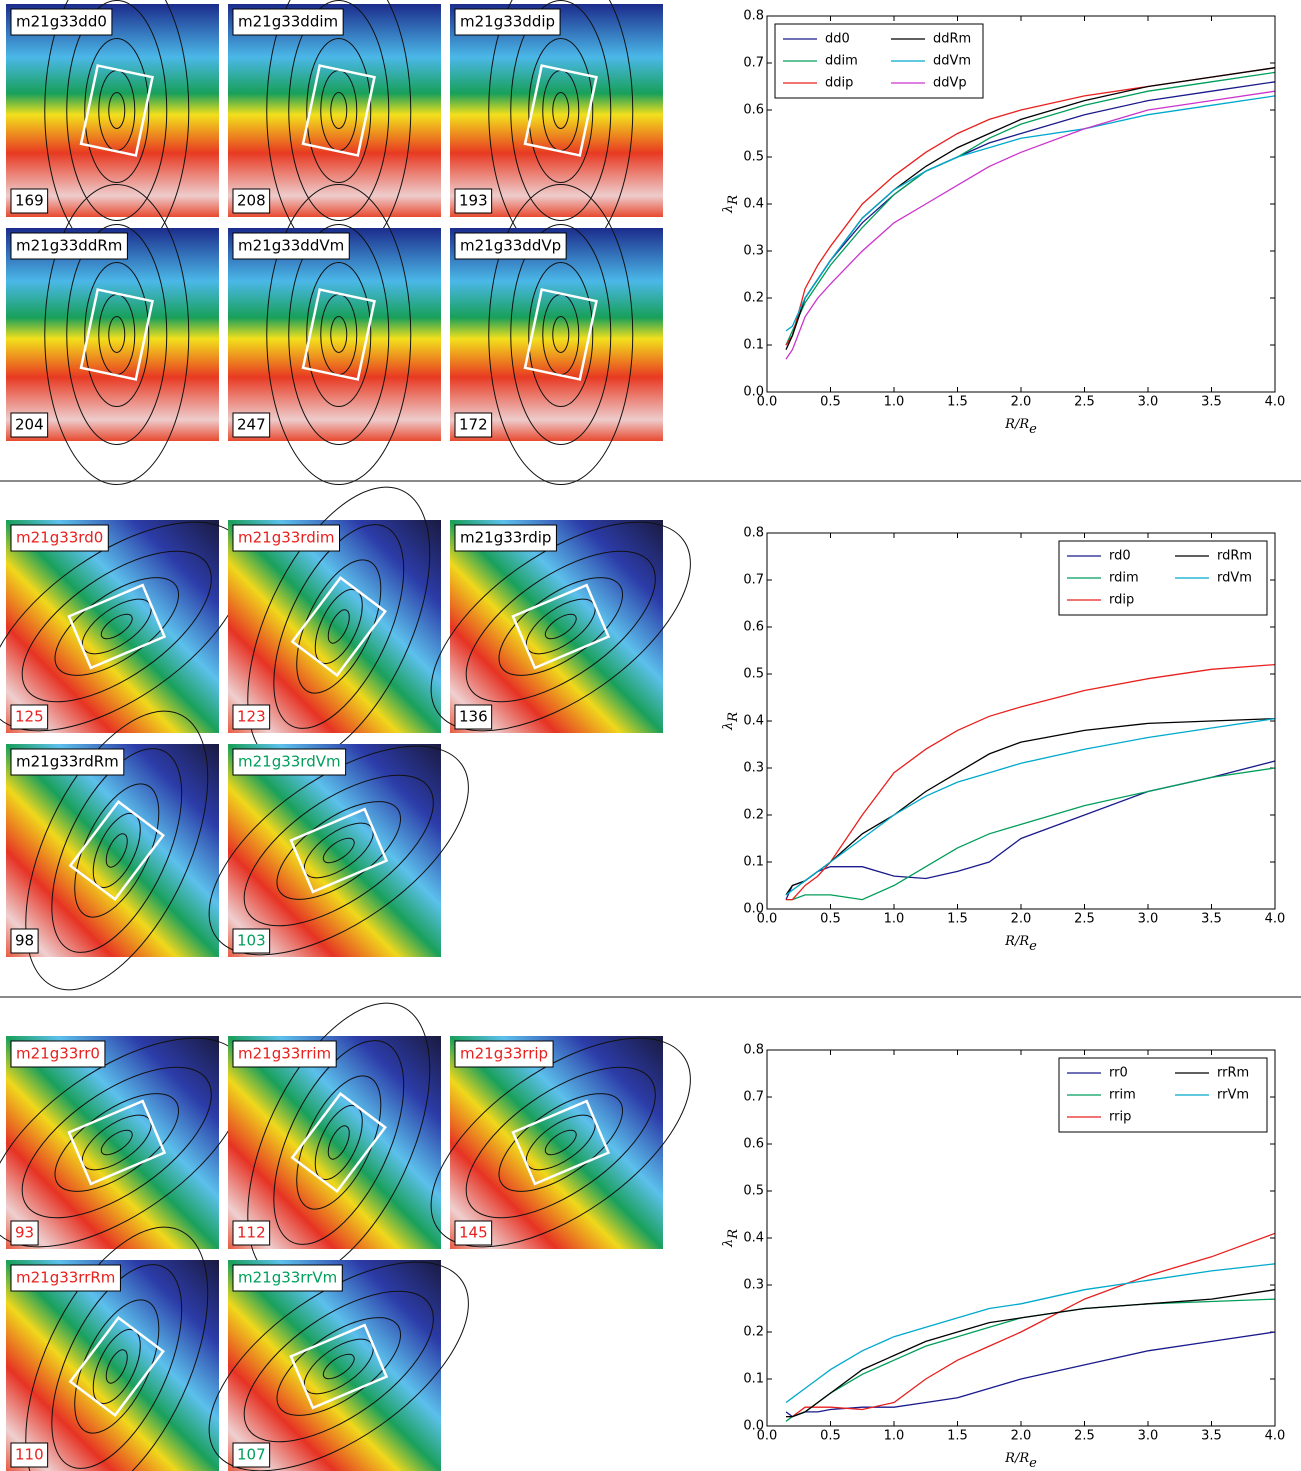  I want to click on map-name: m21g33ddRm, so click(69, 246).